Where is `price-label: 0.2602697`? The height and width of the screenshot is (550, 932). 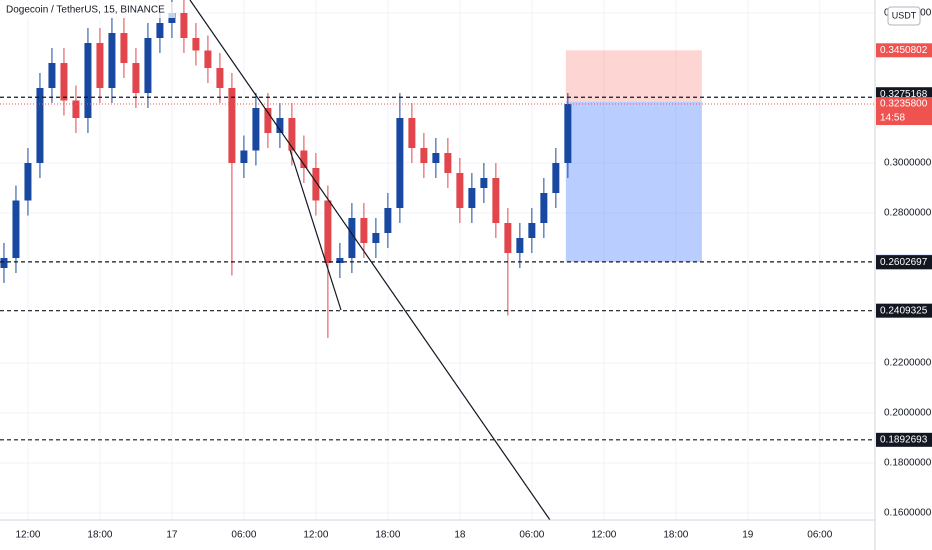 price-label: 0.2602697 is located at coordinates (904, 262).